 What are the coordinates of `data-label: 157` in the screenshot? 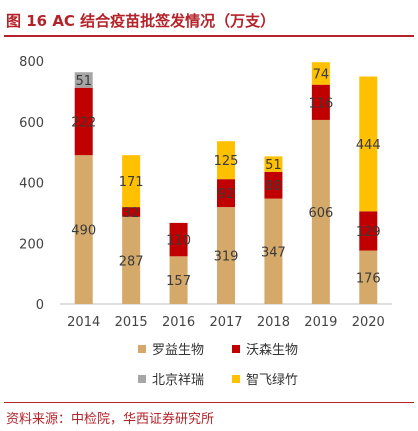 It's located at (178, 281).